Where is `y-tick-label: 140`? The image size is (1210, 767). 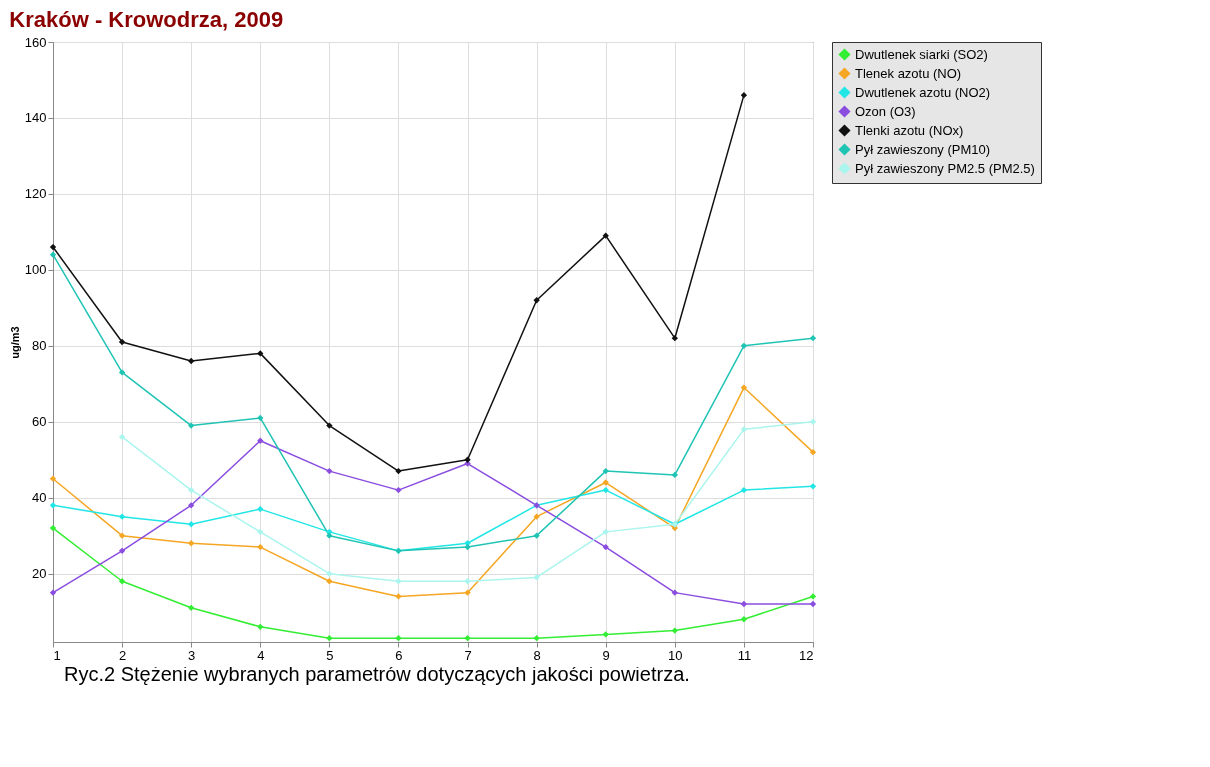
y-tick-label: 140 is located at coordinates (35, 118).